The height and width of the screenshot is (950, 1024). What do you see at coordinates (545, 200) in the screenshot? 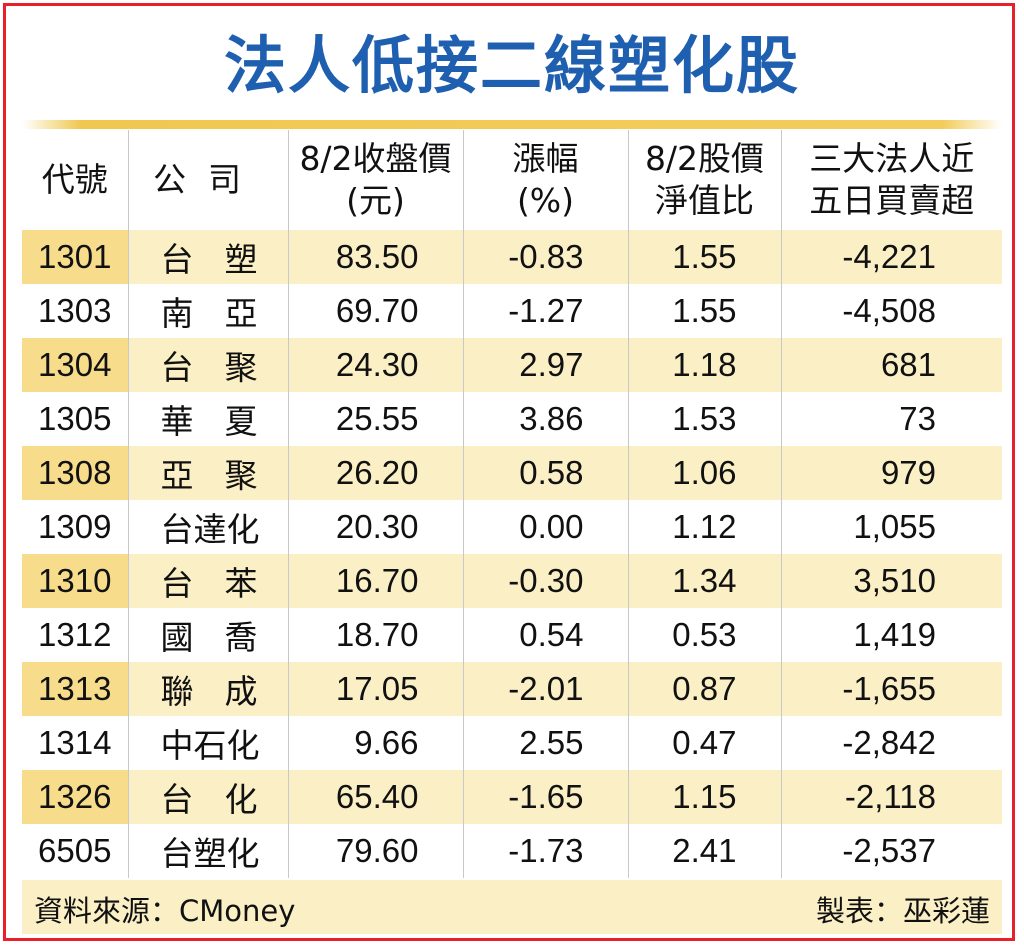
I see `header-change-line2: (%)` at bounding box center [545, 200].